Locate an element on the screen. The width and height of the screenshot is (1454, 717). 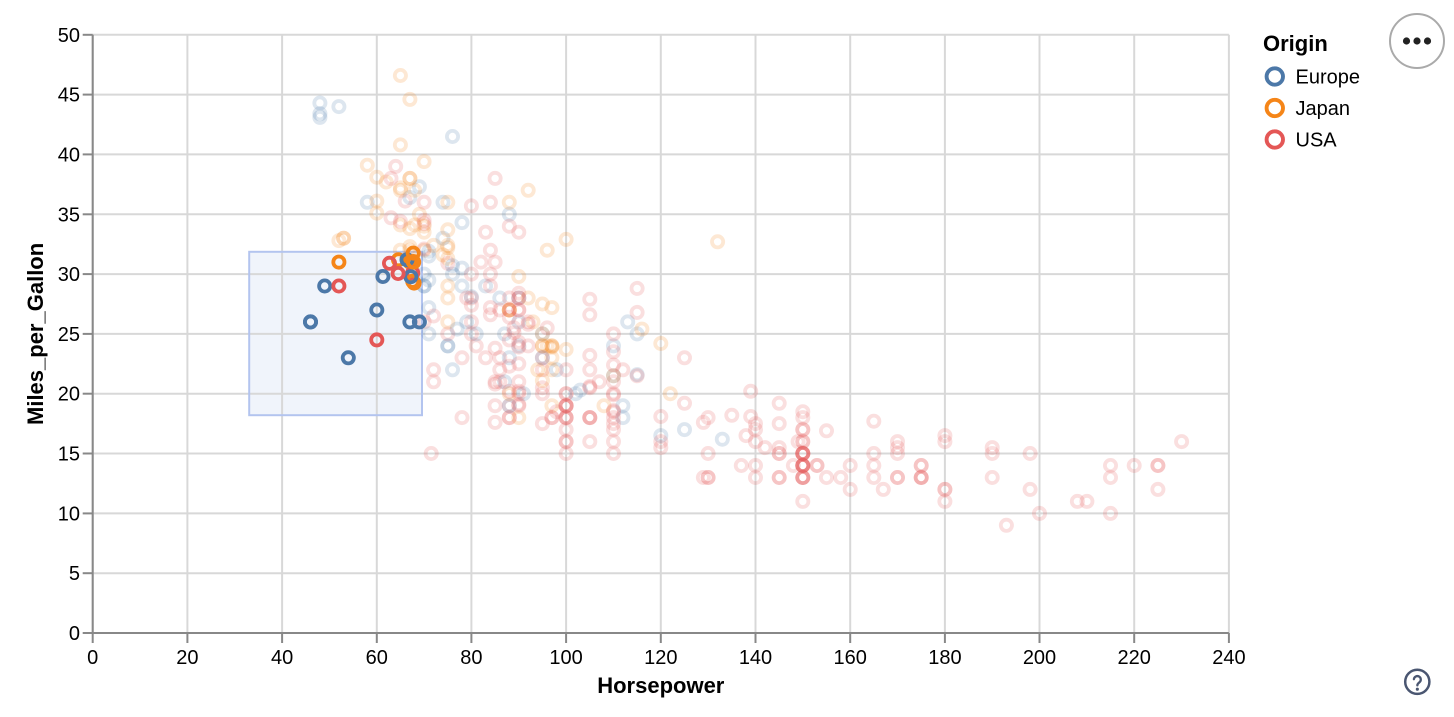
svg-text: Japan is located at coordinates (1323, 109).